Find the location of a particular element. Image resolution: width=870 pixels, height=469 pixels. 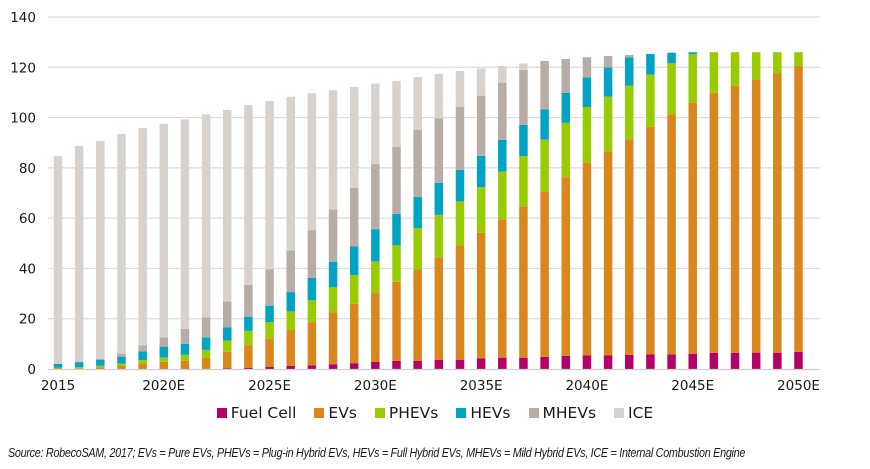

bar-stack-2046 is located at coordinates (714, 210).